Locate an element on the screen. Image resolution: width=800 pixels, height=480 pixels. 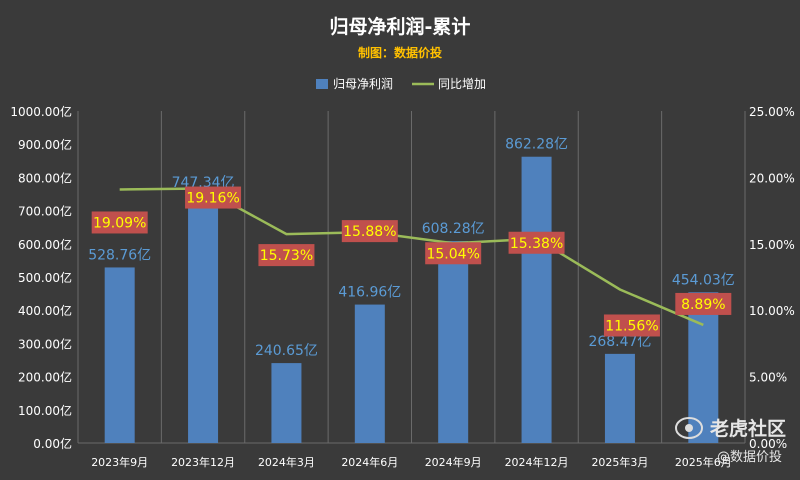
y-right-tick-label: 0.00% is located at coordinates (768, 444).